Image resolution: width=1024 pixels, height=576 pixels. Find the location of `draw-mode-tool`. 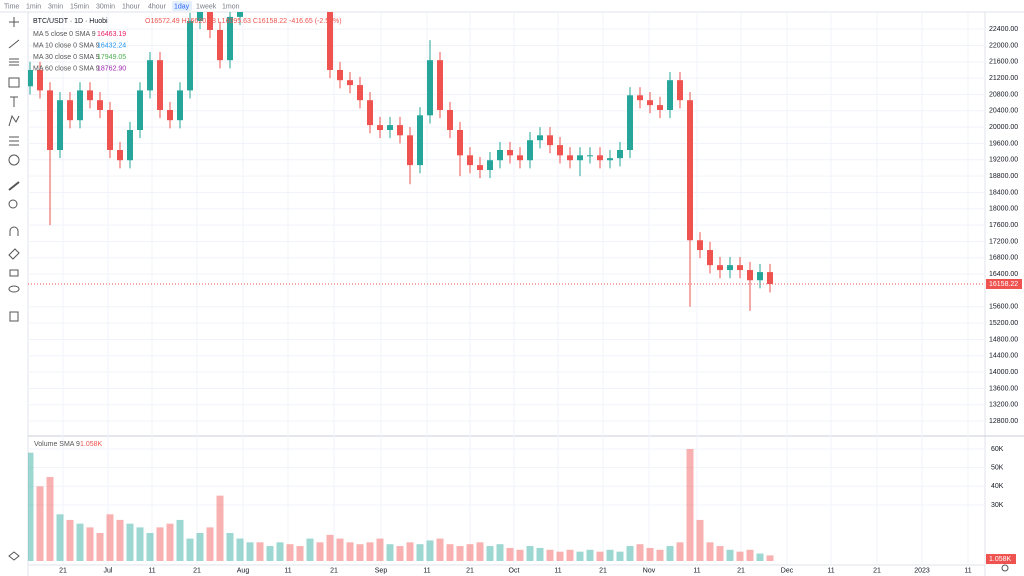

draw-mode-tool is located at coordinates (14, 254).